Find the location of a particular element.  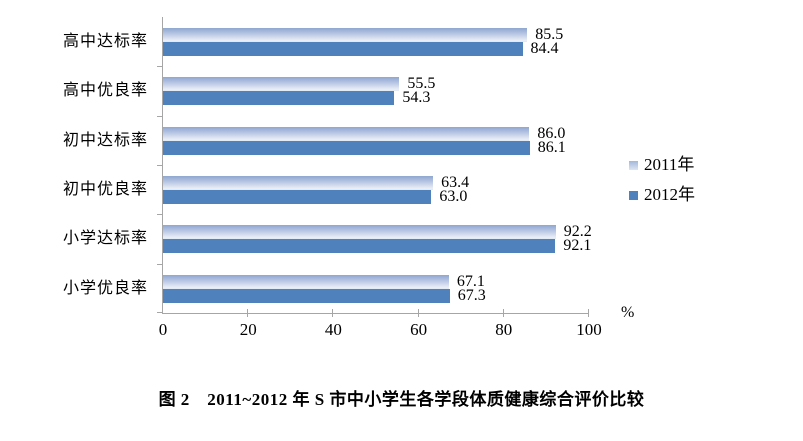

legend-swatch-2012 is located at coordinates (633, 195).